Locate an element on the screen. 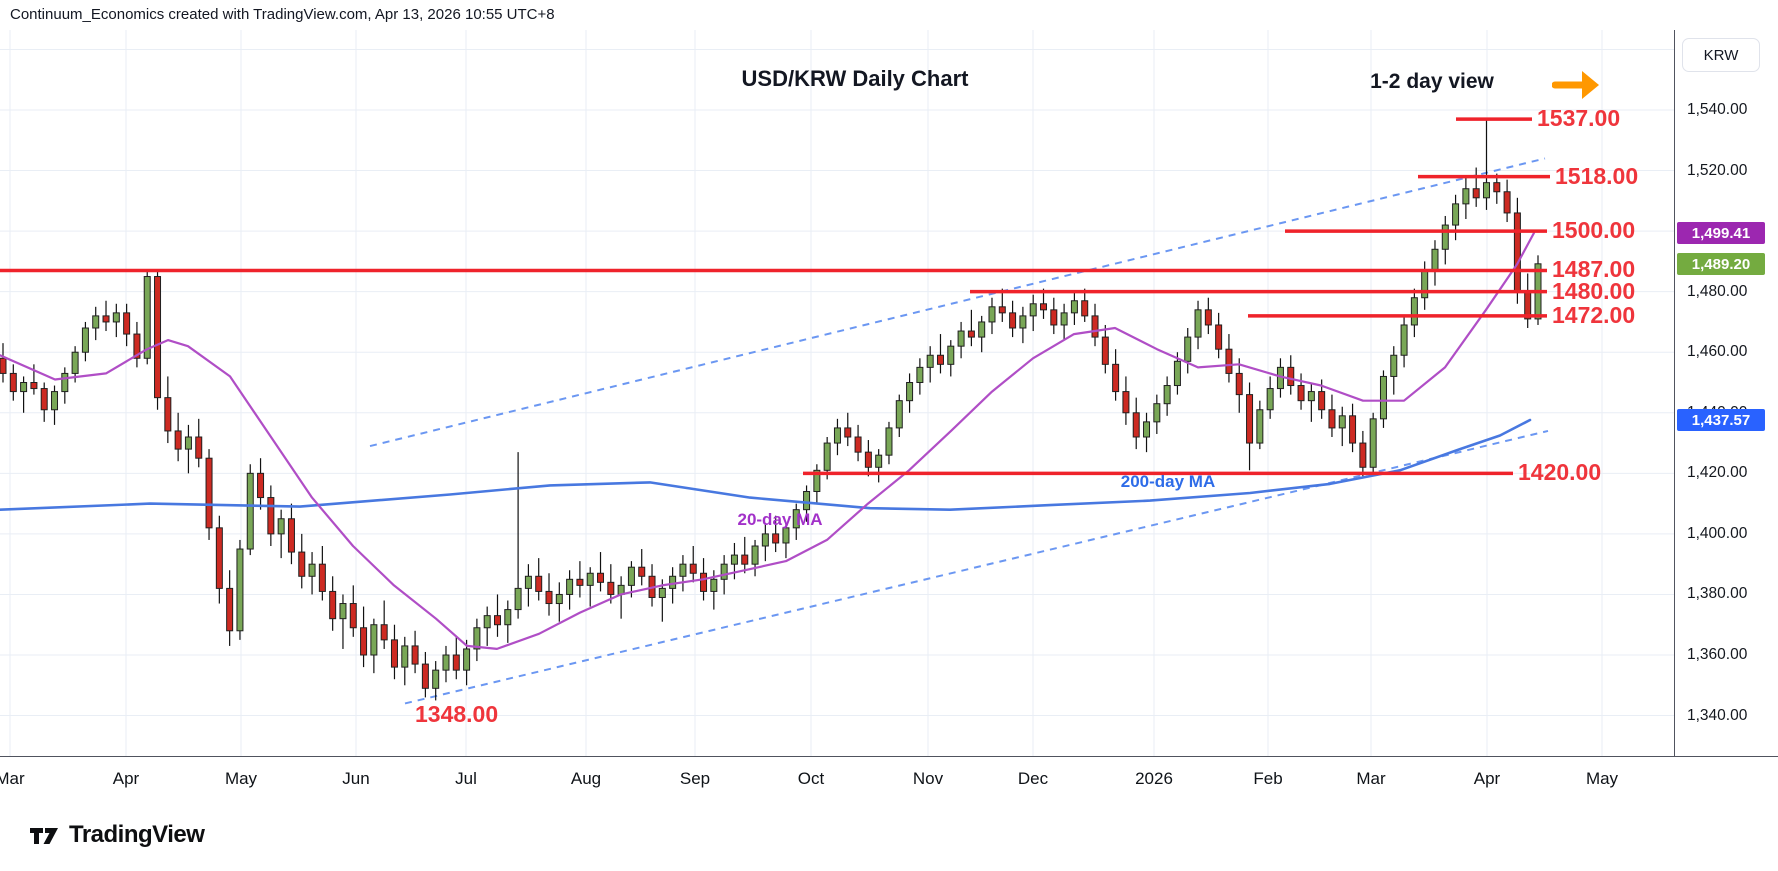 Image resolution: width=1778 pixels, height=871 pixels. level-label-1480: 1480.00 is located at coordinates (1594, 290).